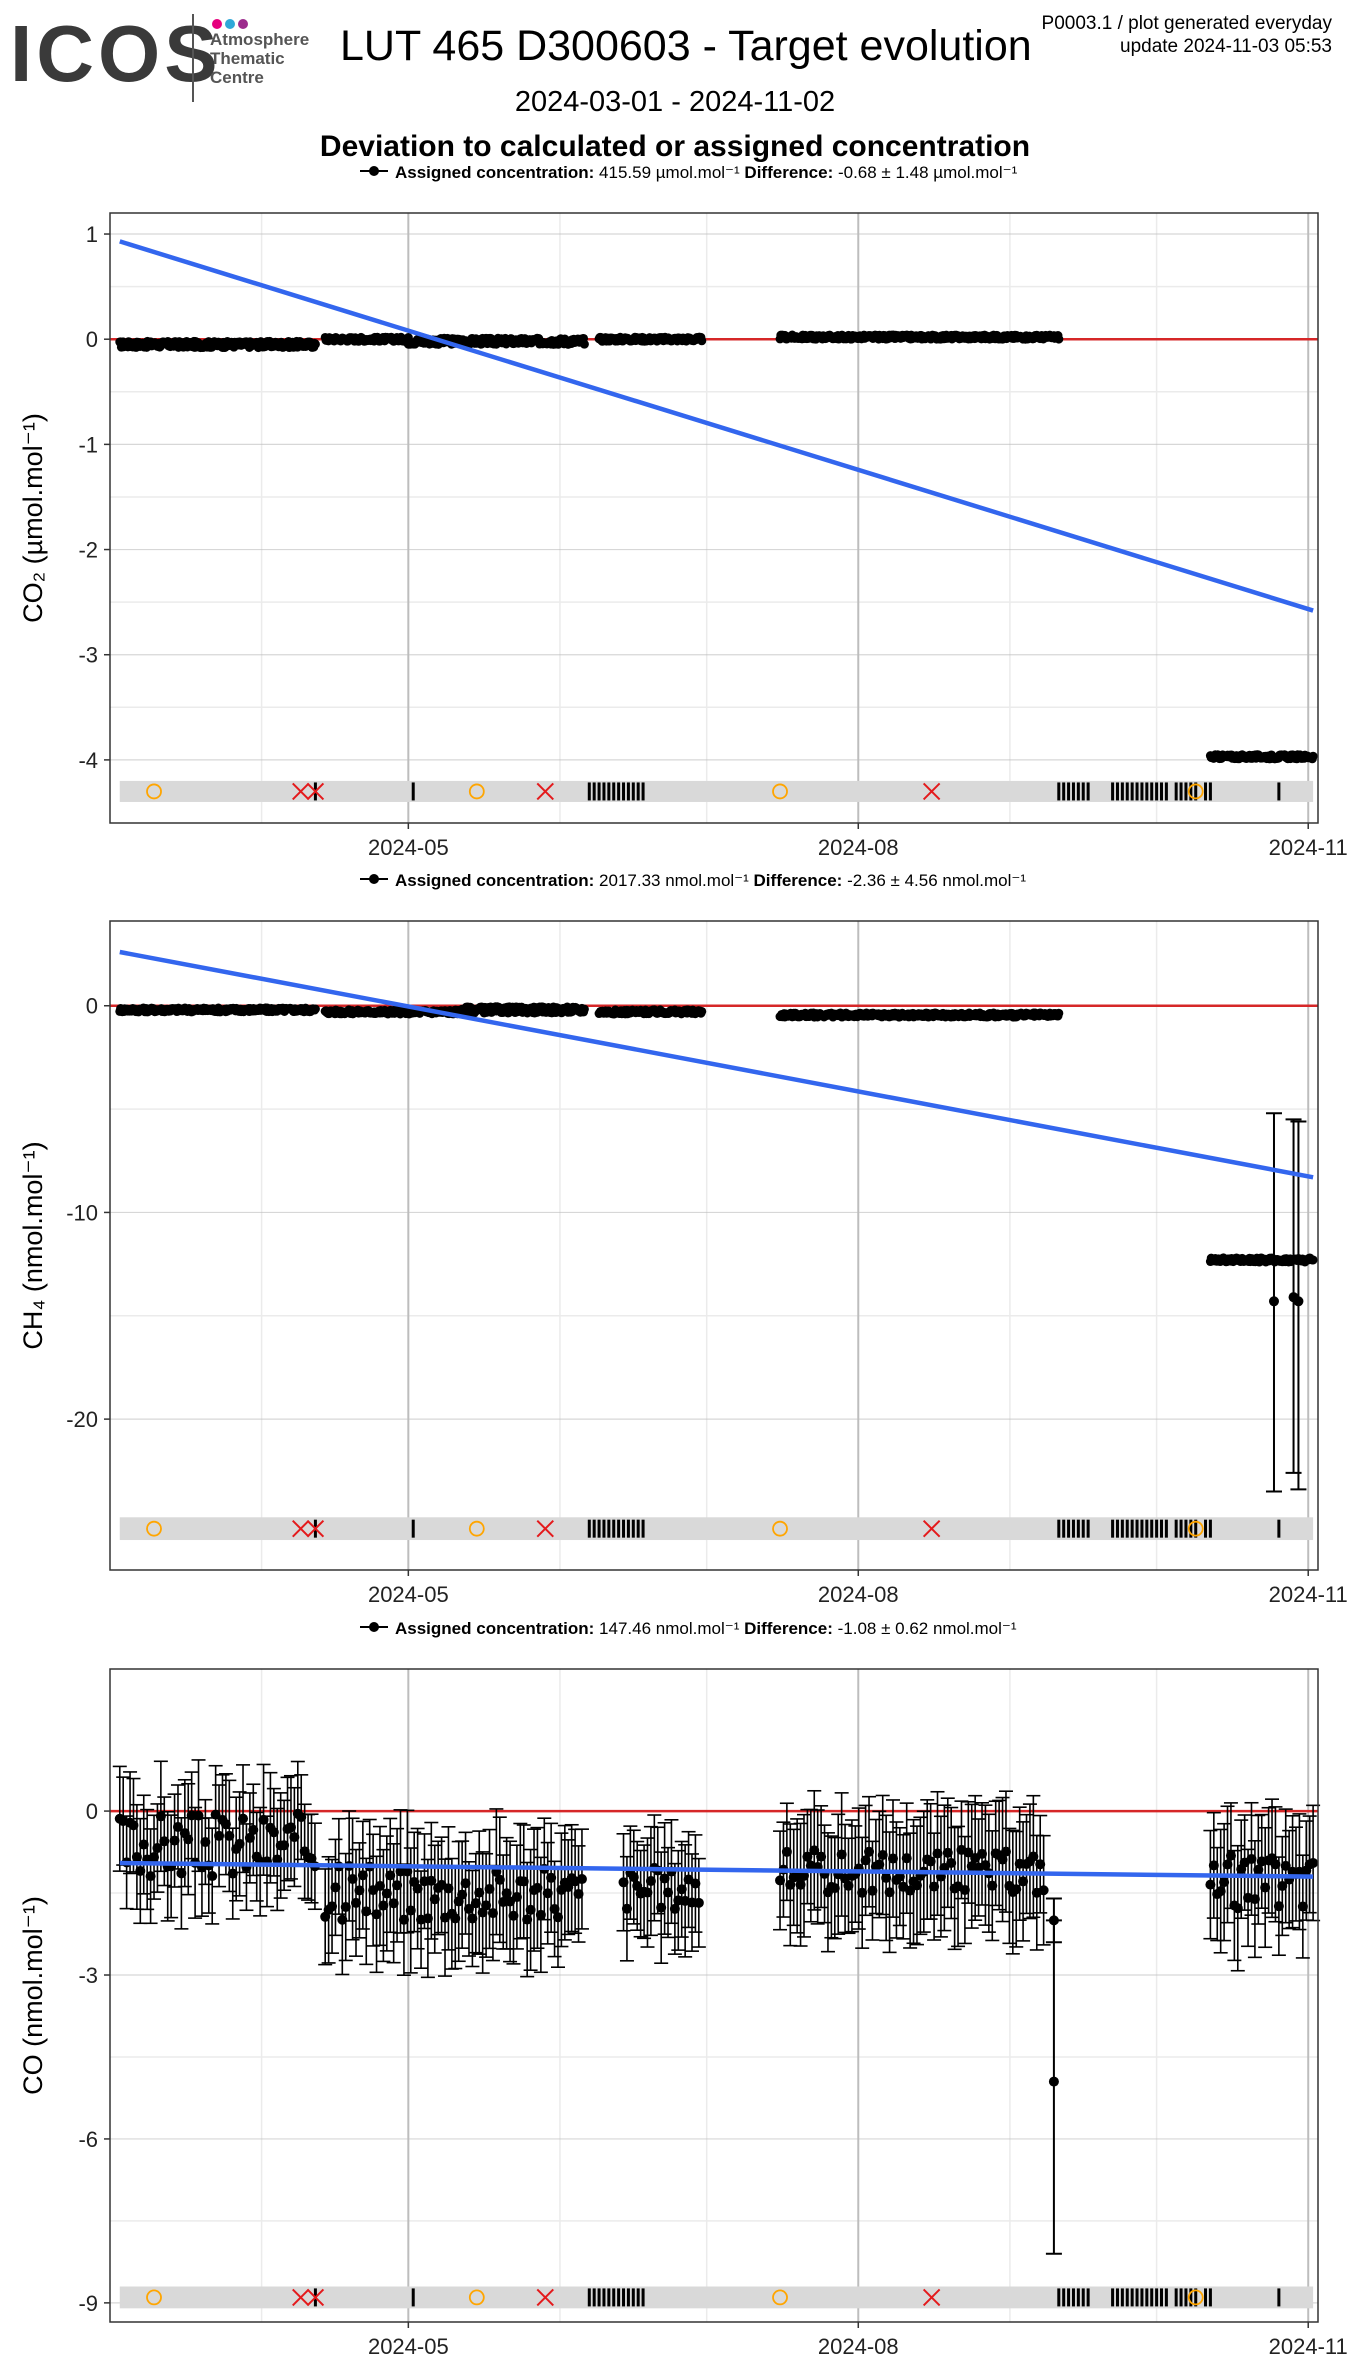 Image resolution: width=1350 pixels, height=2370 pixels. What do you see at coordinates (788, 1628) in the screenshot?
I see `legend-diff-label: Difference:` at bounding box center [788, 1628].